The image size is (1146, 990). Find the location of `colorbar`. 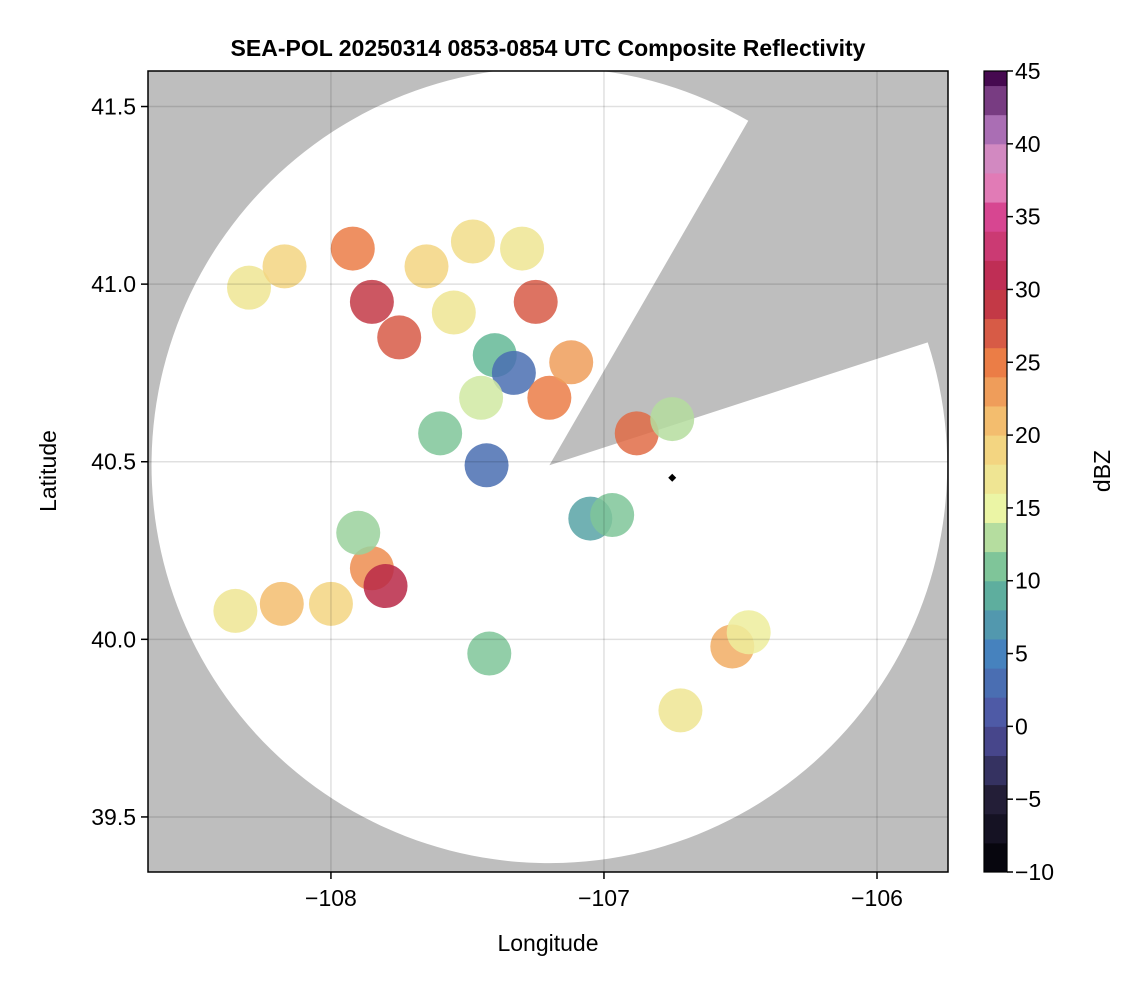

colorbar is located at coordinates (995, 471).